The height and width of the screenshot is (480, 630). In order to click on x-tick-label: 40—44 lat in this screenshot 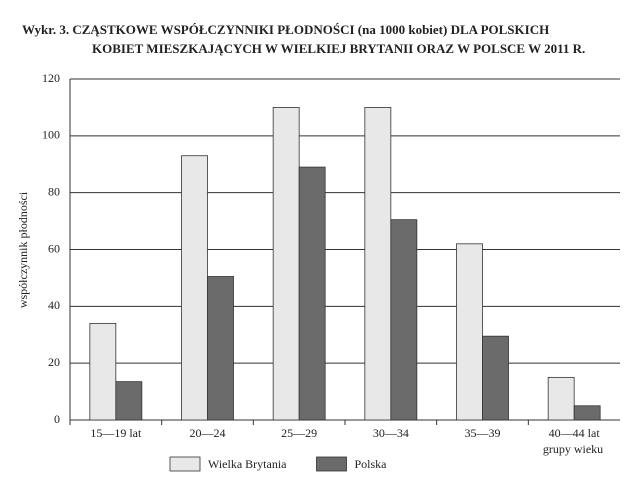, I will do `click(575, 433)`.